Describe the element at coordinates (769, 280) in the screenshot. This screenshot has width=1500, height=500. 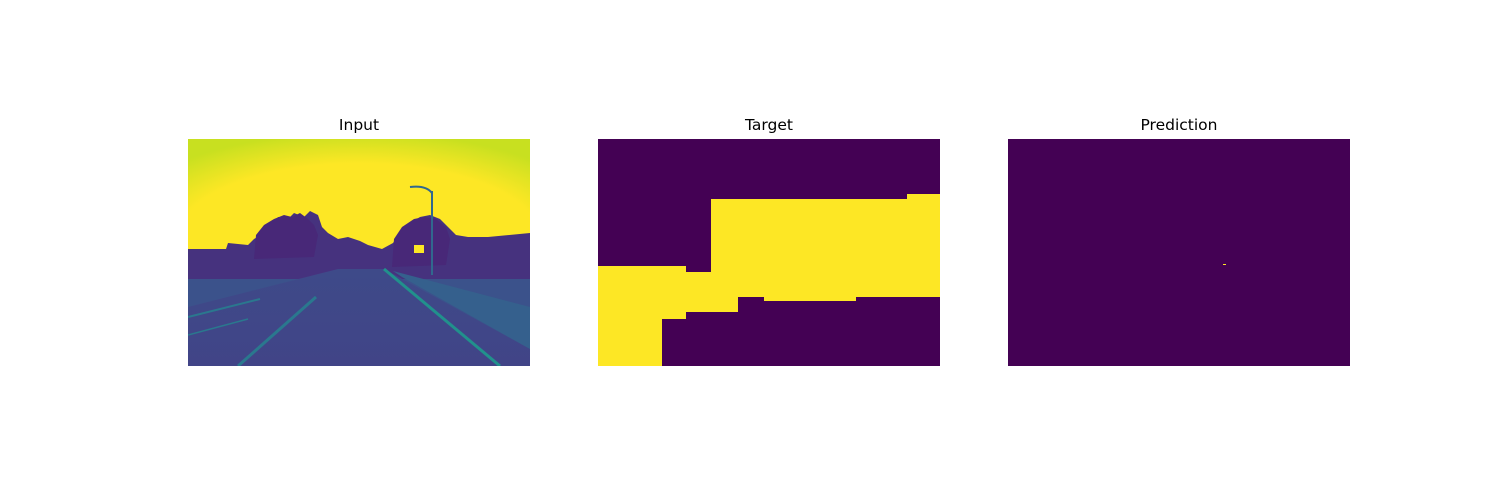
I see `mask-foreground` at that location.